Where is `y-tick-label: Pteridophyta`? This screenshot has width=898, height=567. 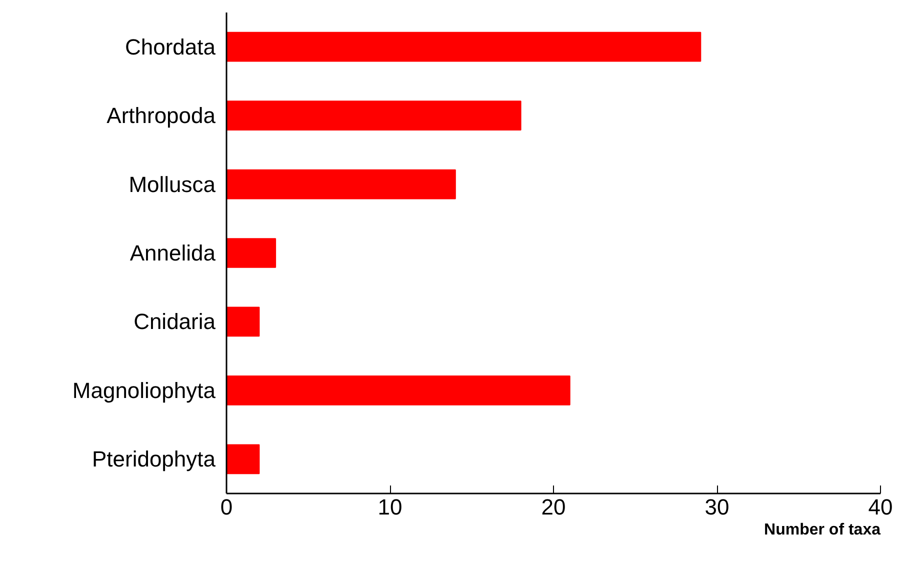 y-tick-label: Pteridophyta is located at coordinates (154, 459).